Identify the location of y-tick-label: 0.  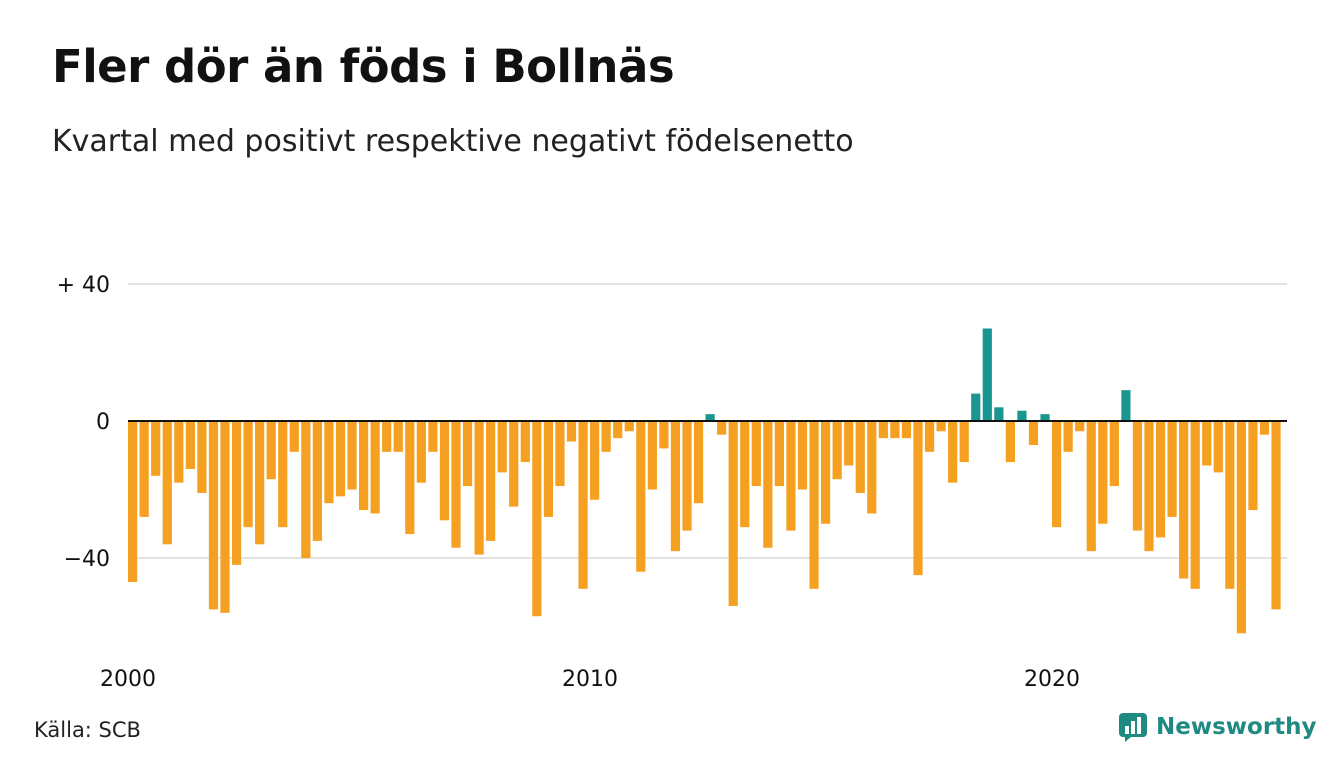
(103, 422).